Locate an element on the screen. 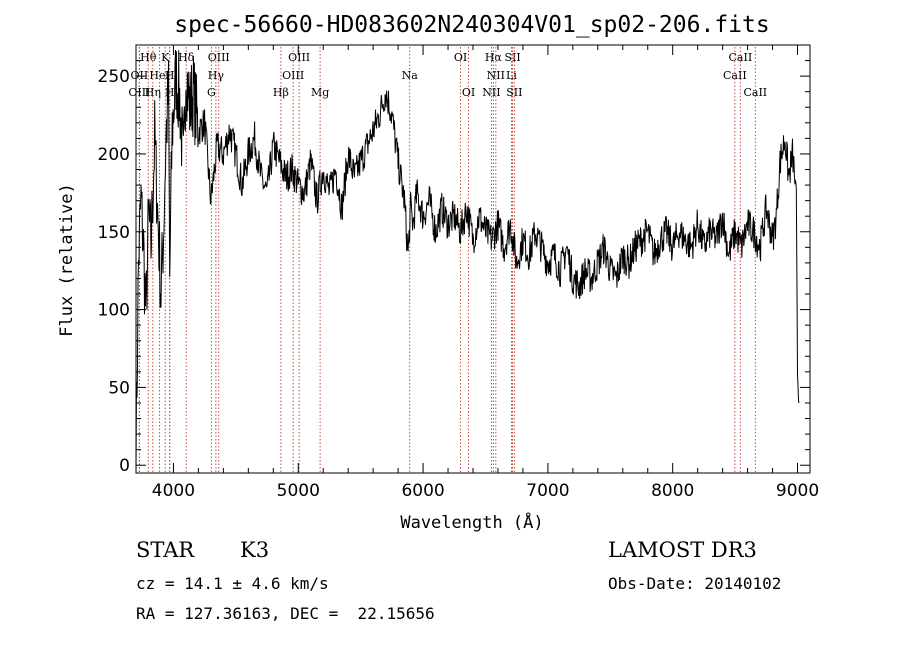  line-label-16: Na is located at coordinates (410, 75).